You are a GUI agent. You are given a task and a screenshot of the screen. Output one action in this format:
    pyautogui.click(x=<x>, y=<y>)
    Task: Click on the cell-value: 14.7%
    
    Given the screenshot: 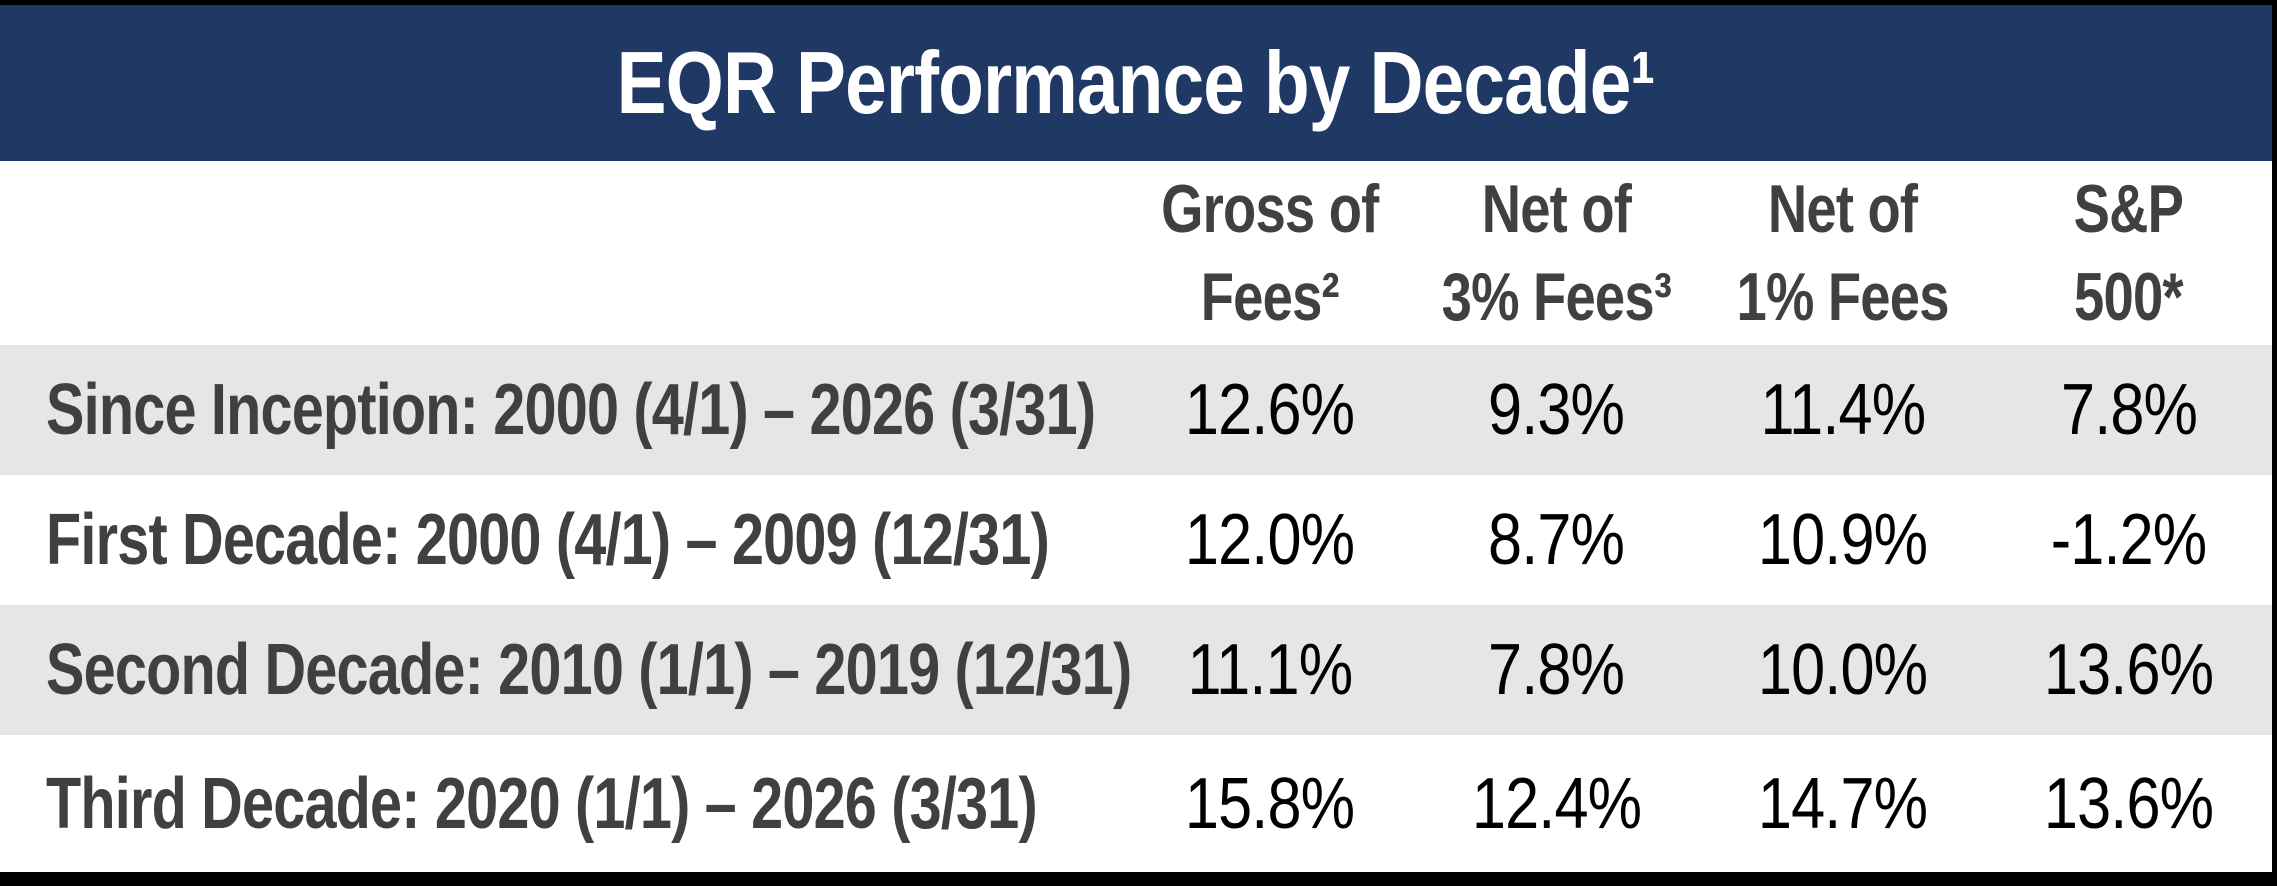 What is the action you would take?
    pyautogui.click(x=1842, y=803)
    